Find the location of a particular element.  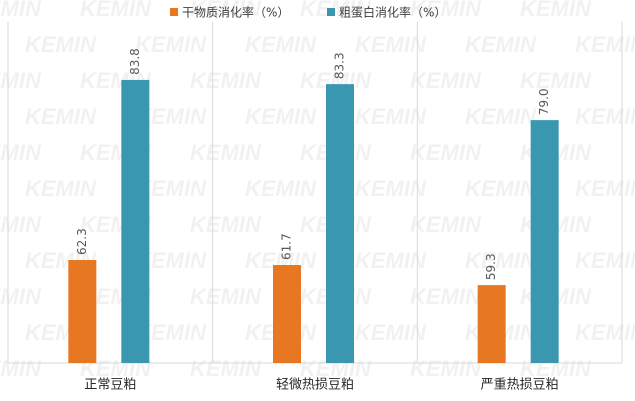

x-tick-label: 轻微热损豆粕 is located at coordinates (315, 385).